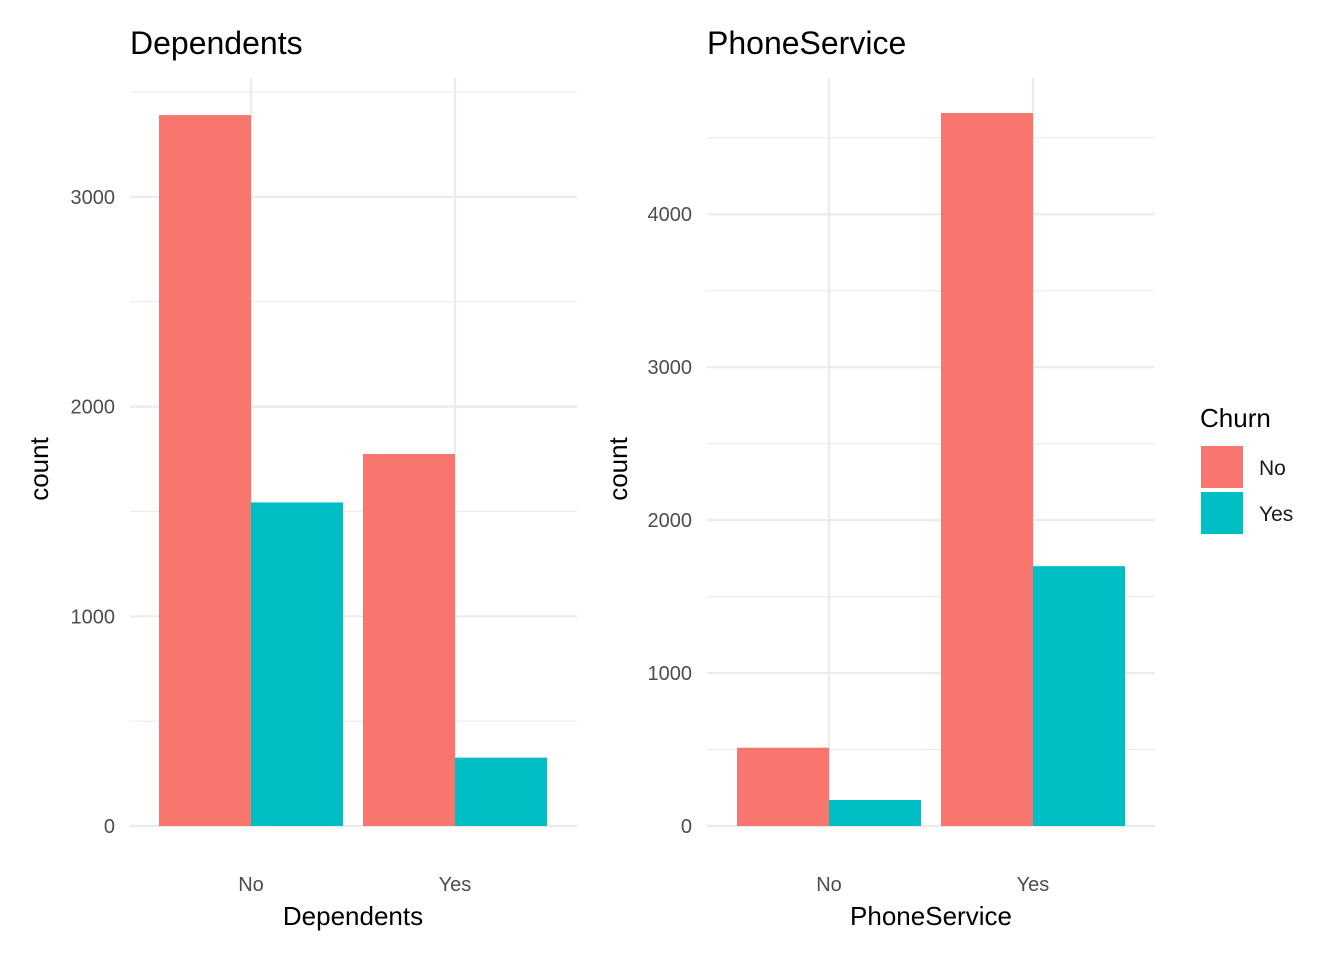  What do you see at coordinates (216, 43) in the screenshot?
I see `dependents-chart-title: Dependents` at bounding box center [216, 43].